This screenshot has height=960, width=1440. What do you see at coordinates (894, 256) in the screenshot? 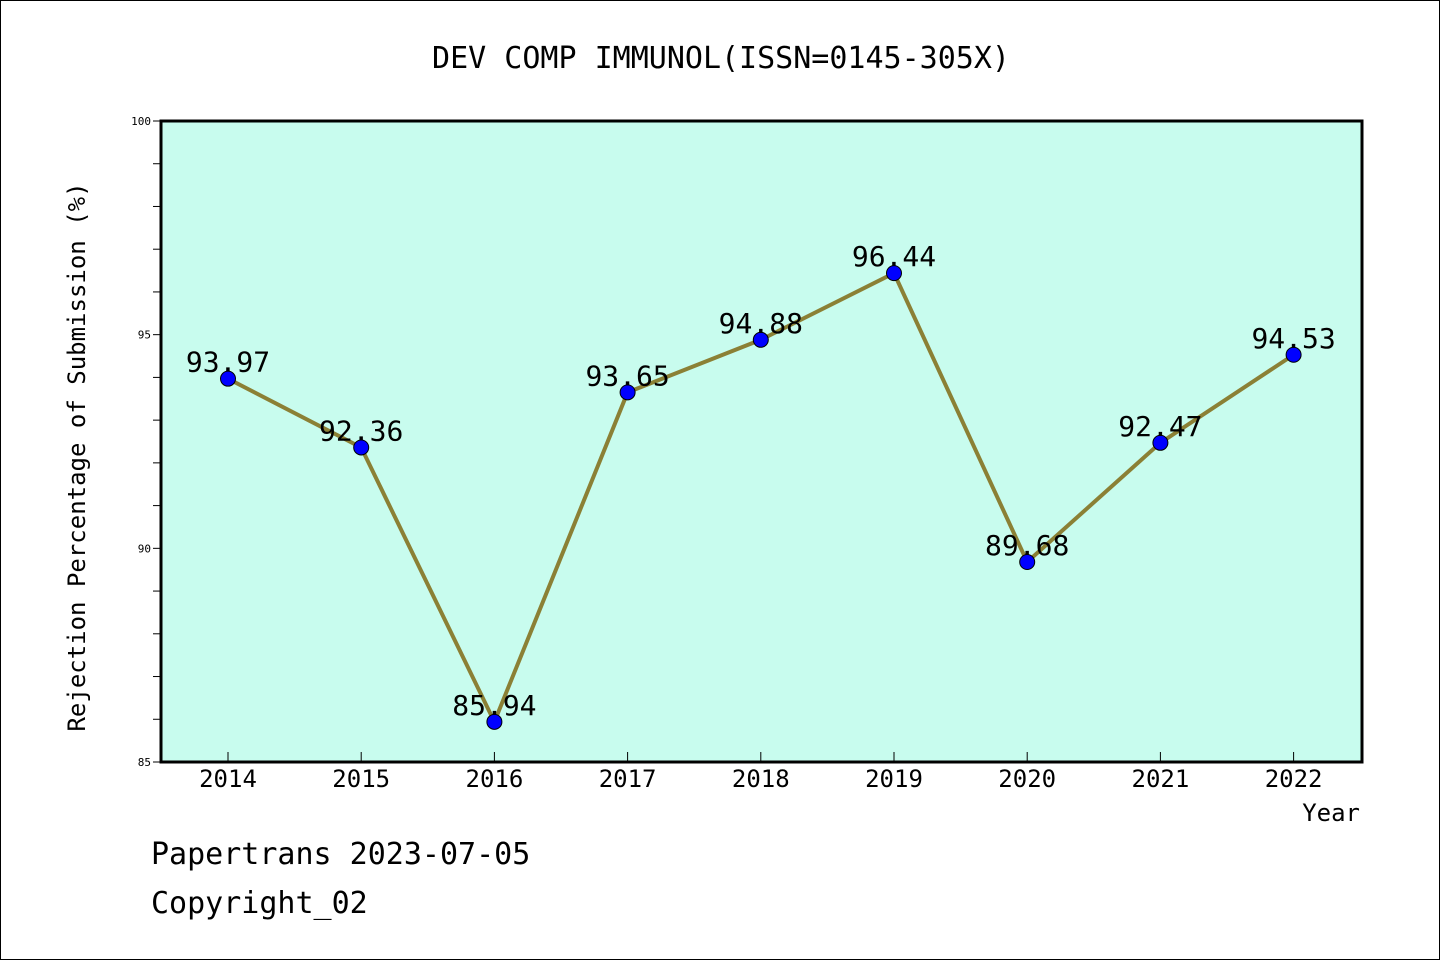
I see `data-label-2019: 96.44` at bounding box center [894, 256].